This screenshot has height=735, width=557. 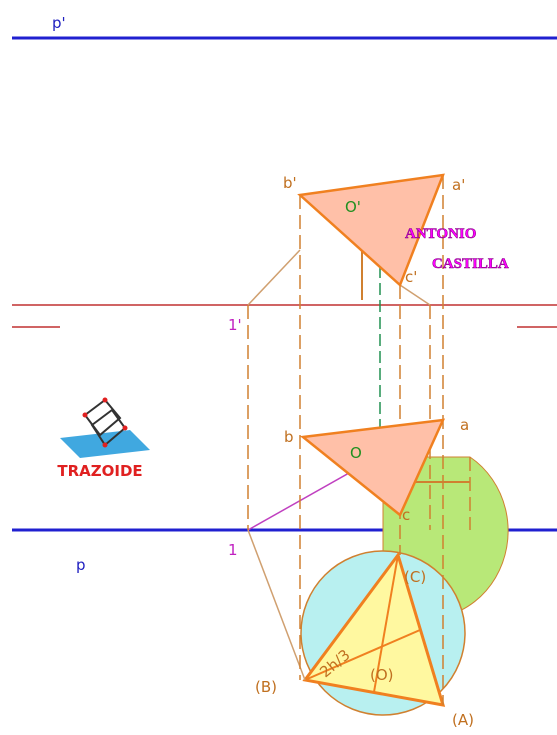 What do you see at coordinates (411, 277) in the screenshot?
I see `label: c'` at bounding box center [411, 277].